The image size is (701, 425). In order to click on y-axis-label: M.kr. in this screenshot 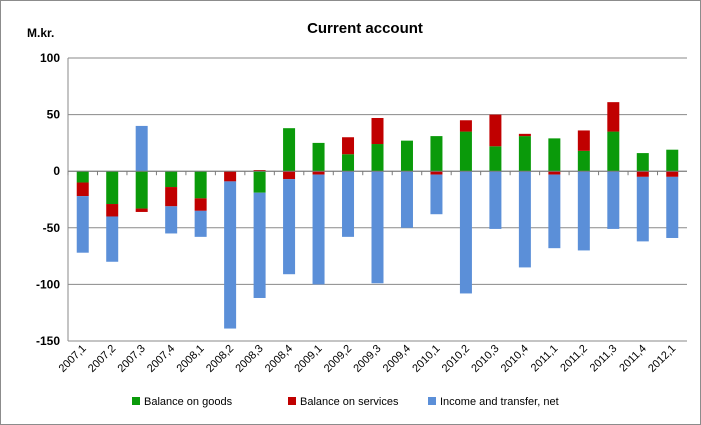, I will do `click(40, 33)`.